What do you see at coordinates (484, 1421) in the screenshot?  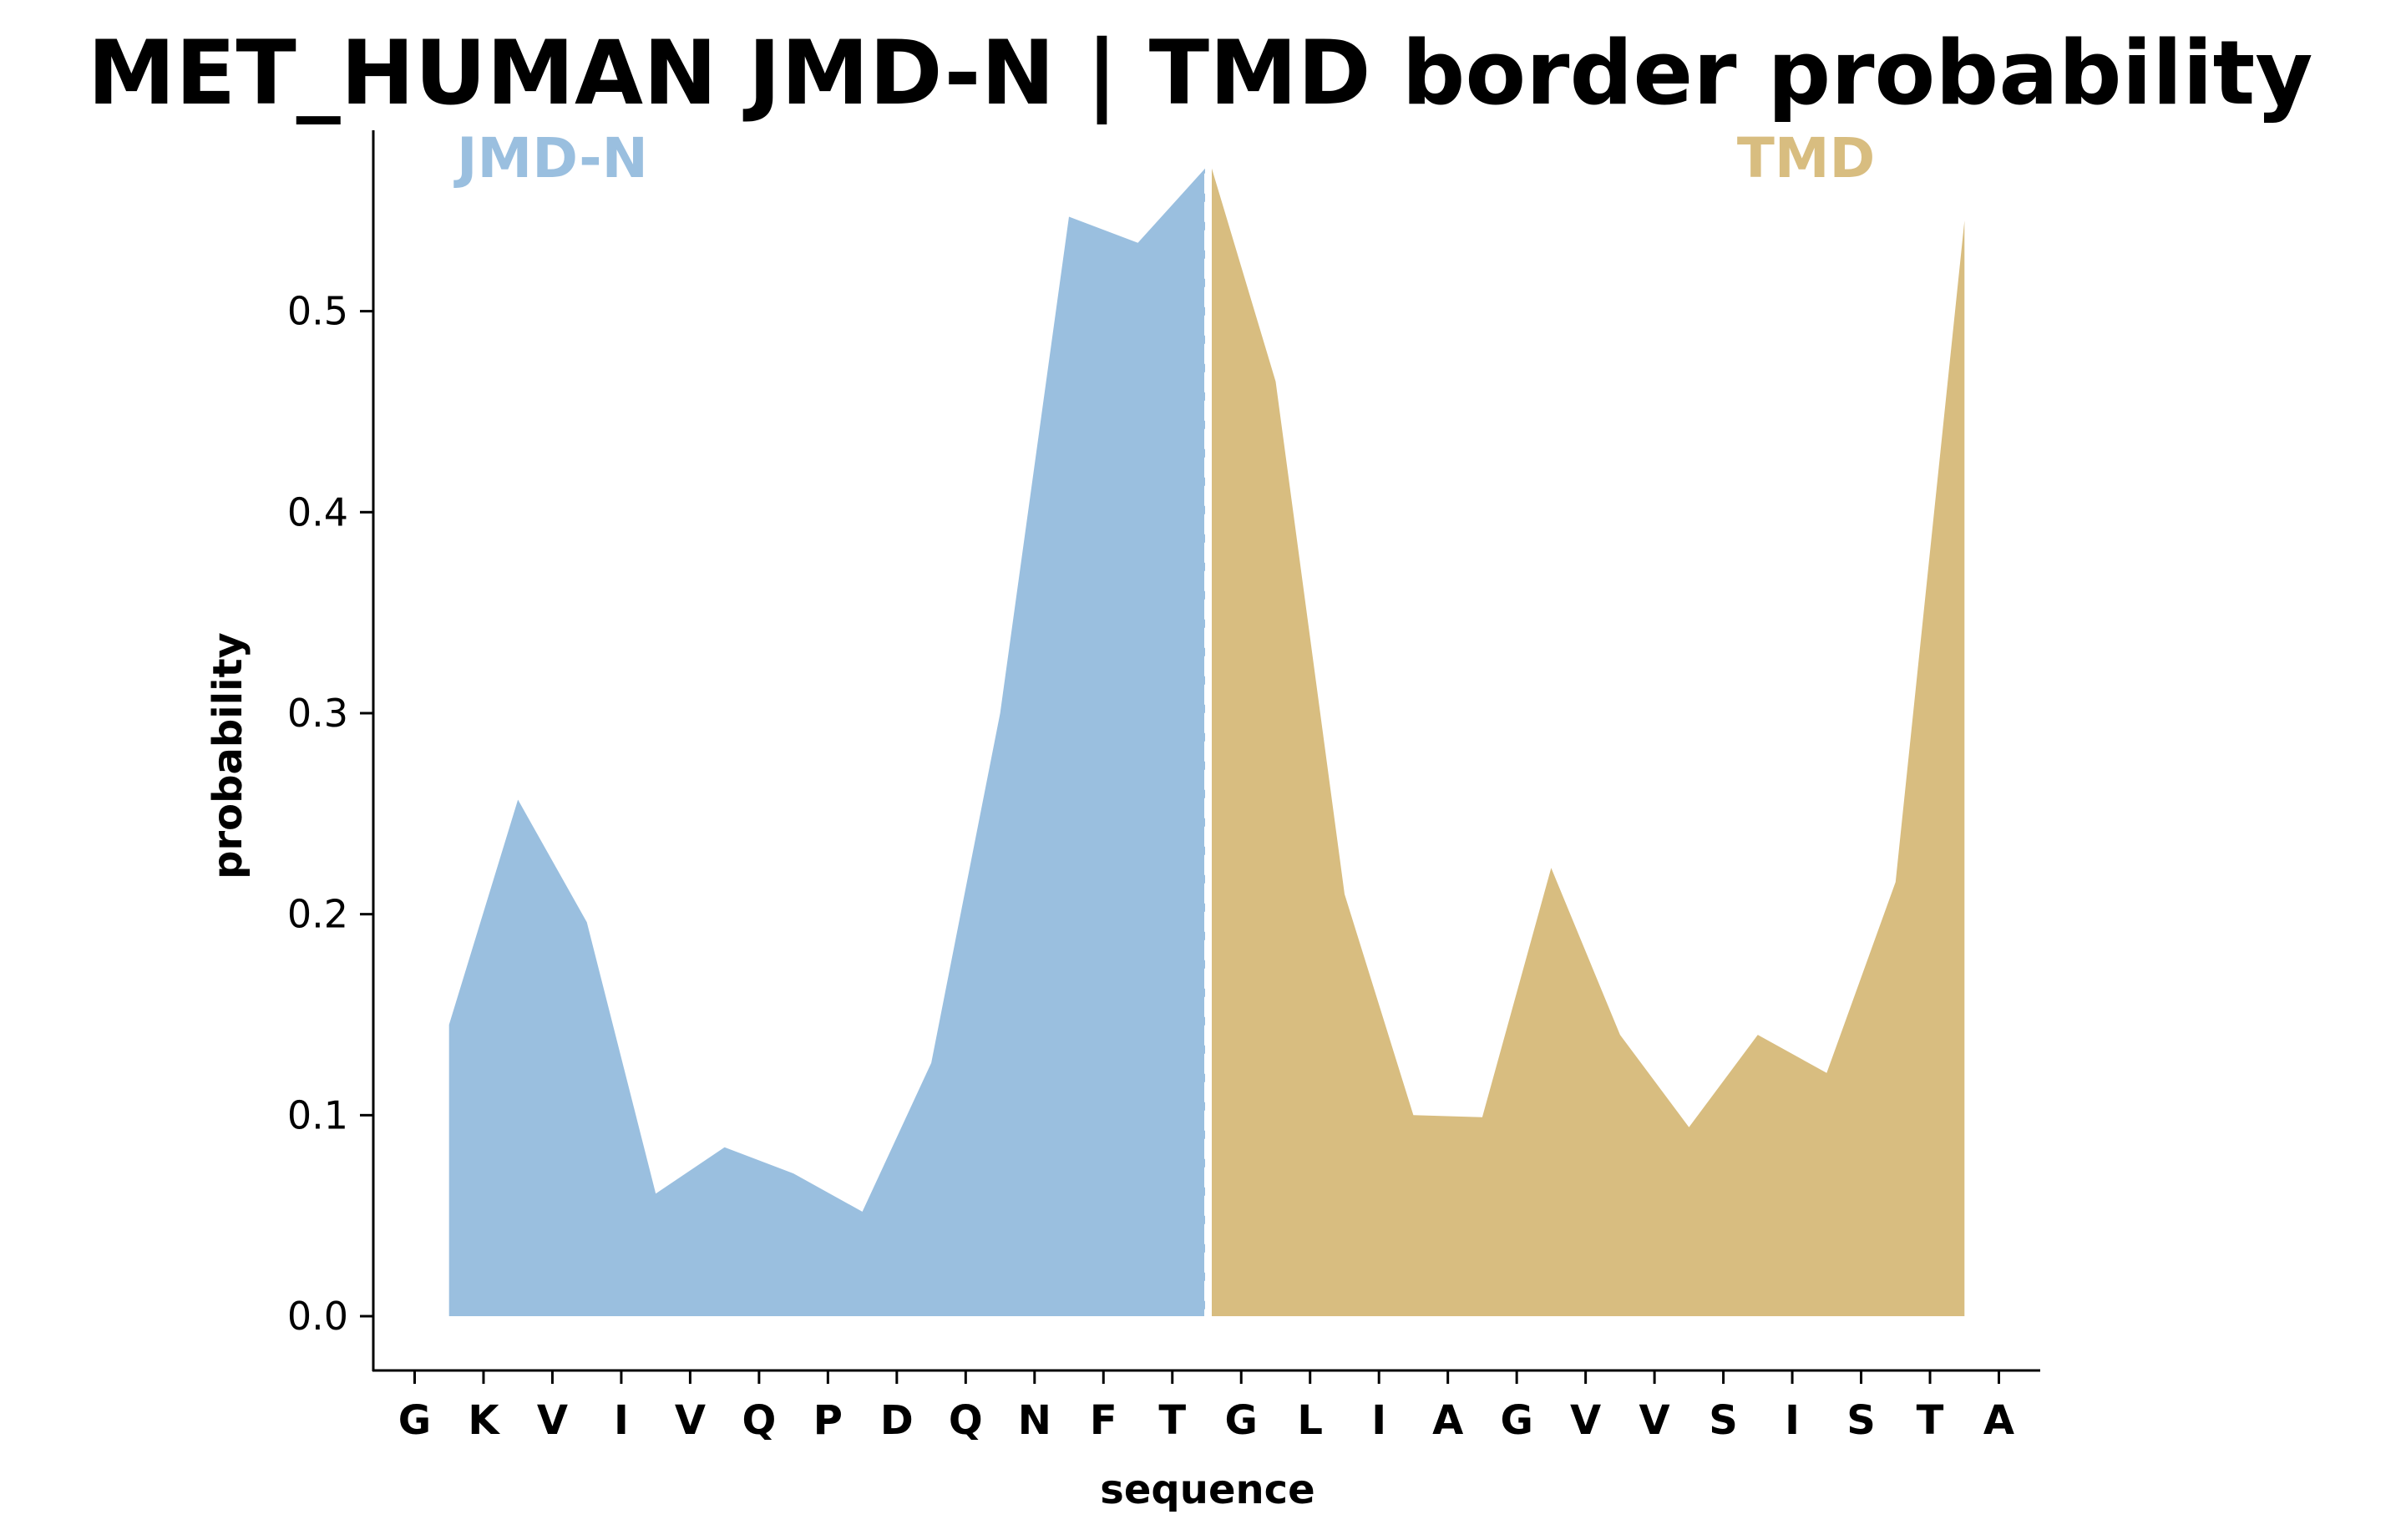 I see `x-tick-label: K` at bounding box center [484, 1421].